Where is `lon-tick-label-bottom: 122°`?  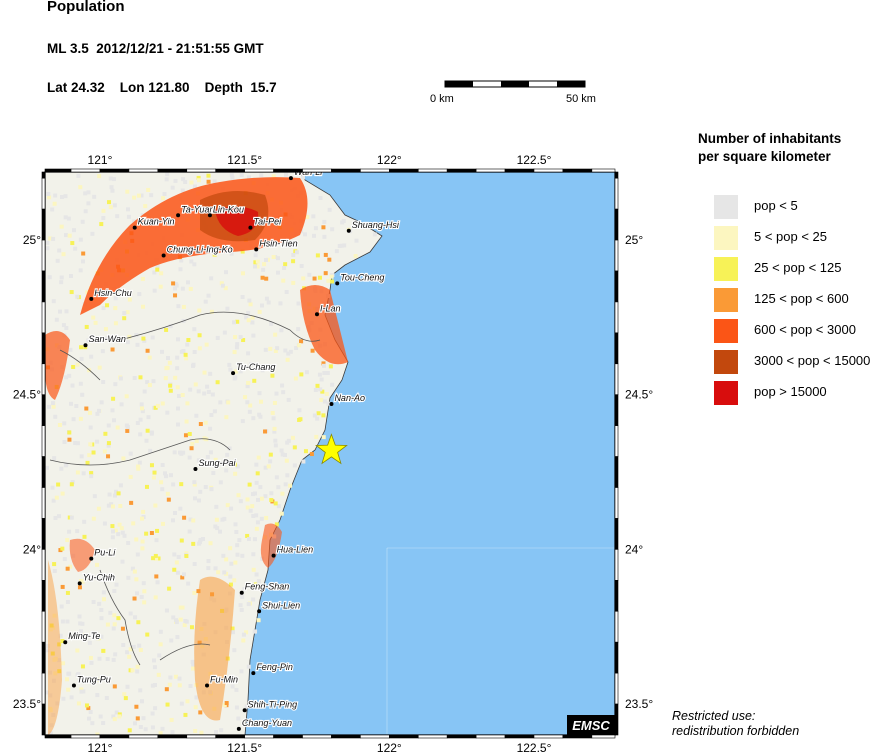 lon-tick-label-bottom: 122° is located at coordinates (389, 747).